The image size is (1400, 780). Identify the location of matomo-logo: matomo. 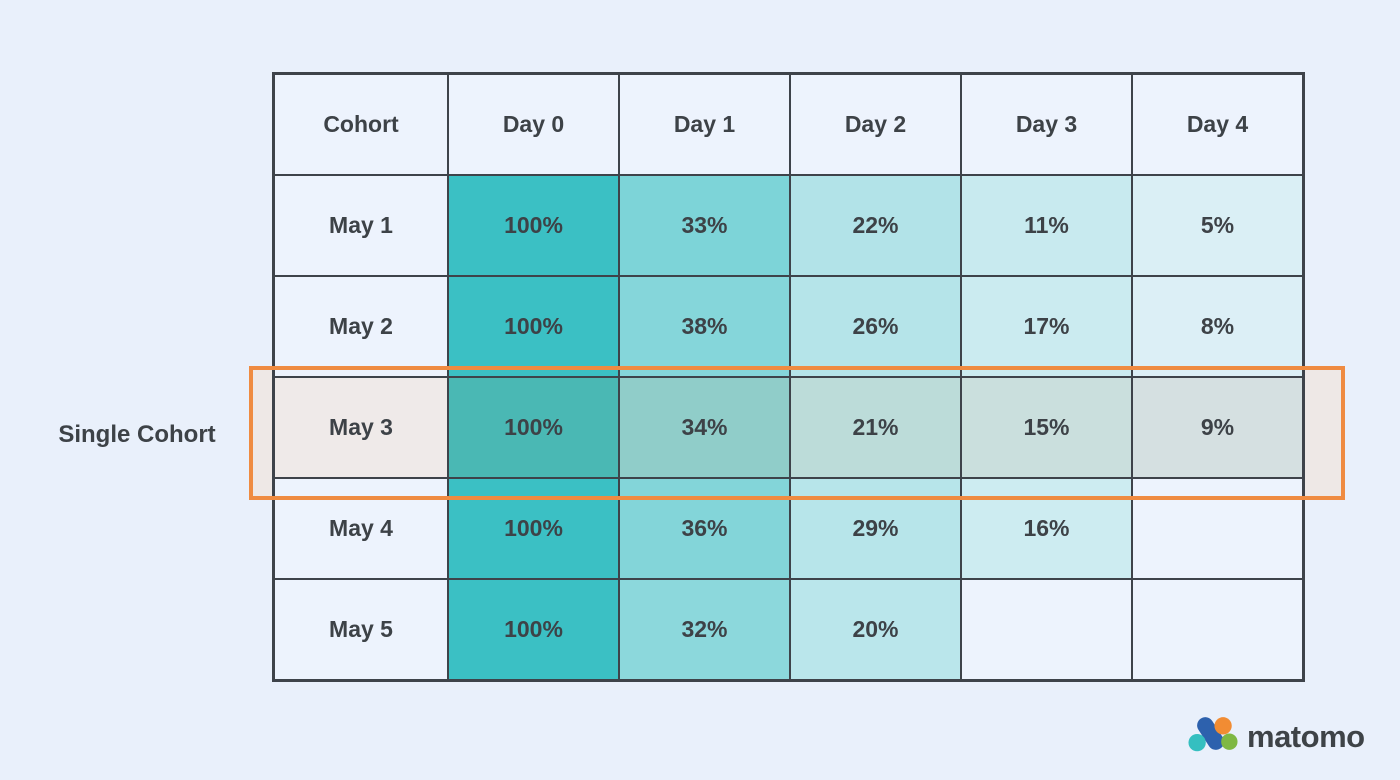
(1276, 734).